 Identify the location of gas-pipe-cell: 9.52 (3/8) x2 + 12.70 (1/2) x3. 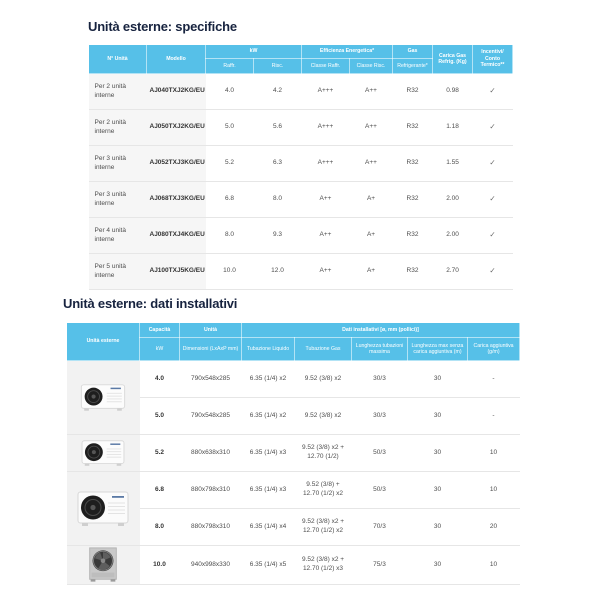
(323, 565).